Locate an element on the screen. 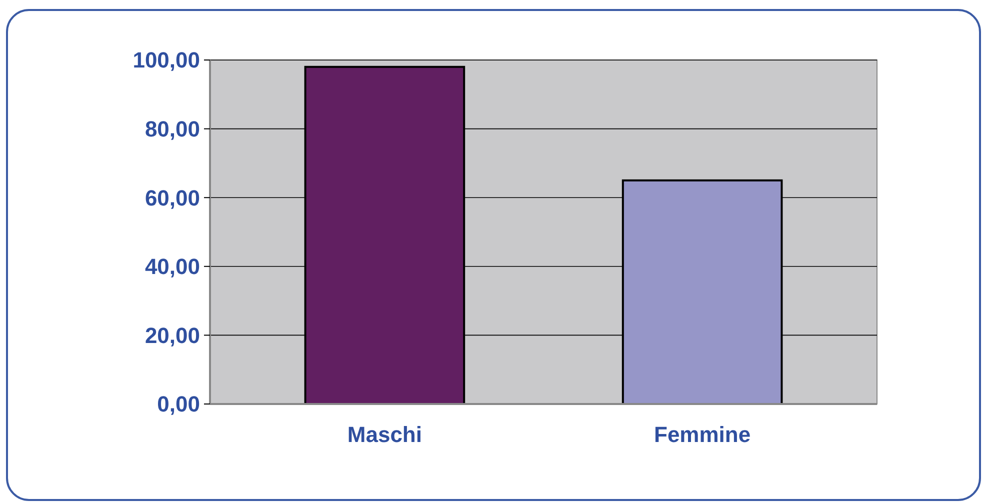 Image resolution: width=987 pixels, height=504 pixels. y-tick-label: 100,00 is located at coordinates (166, 60).